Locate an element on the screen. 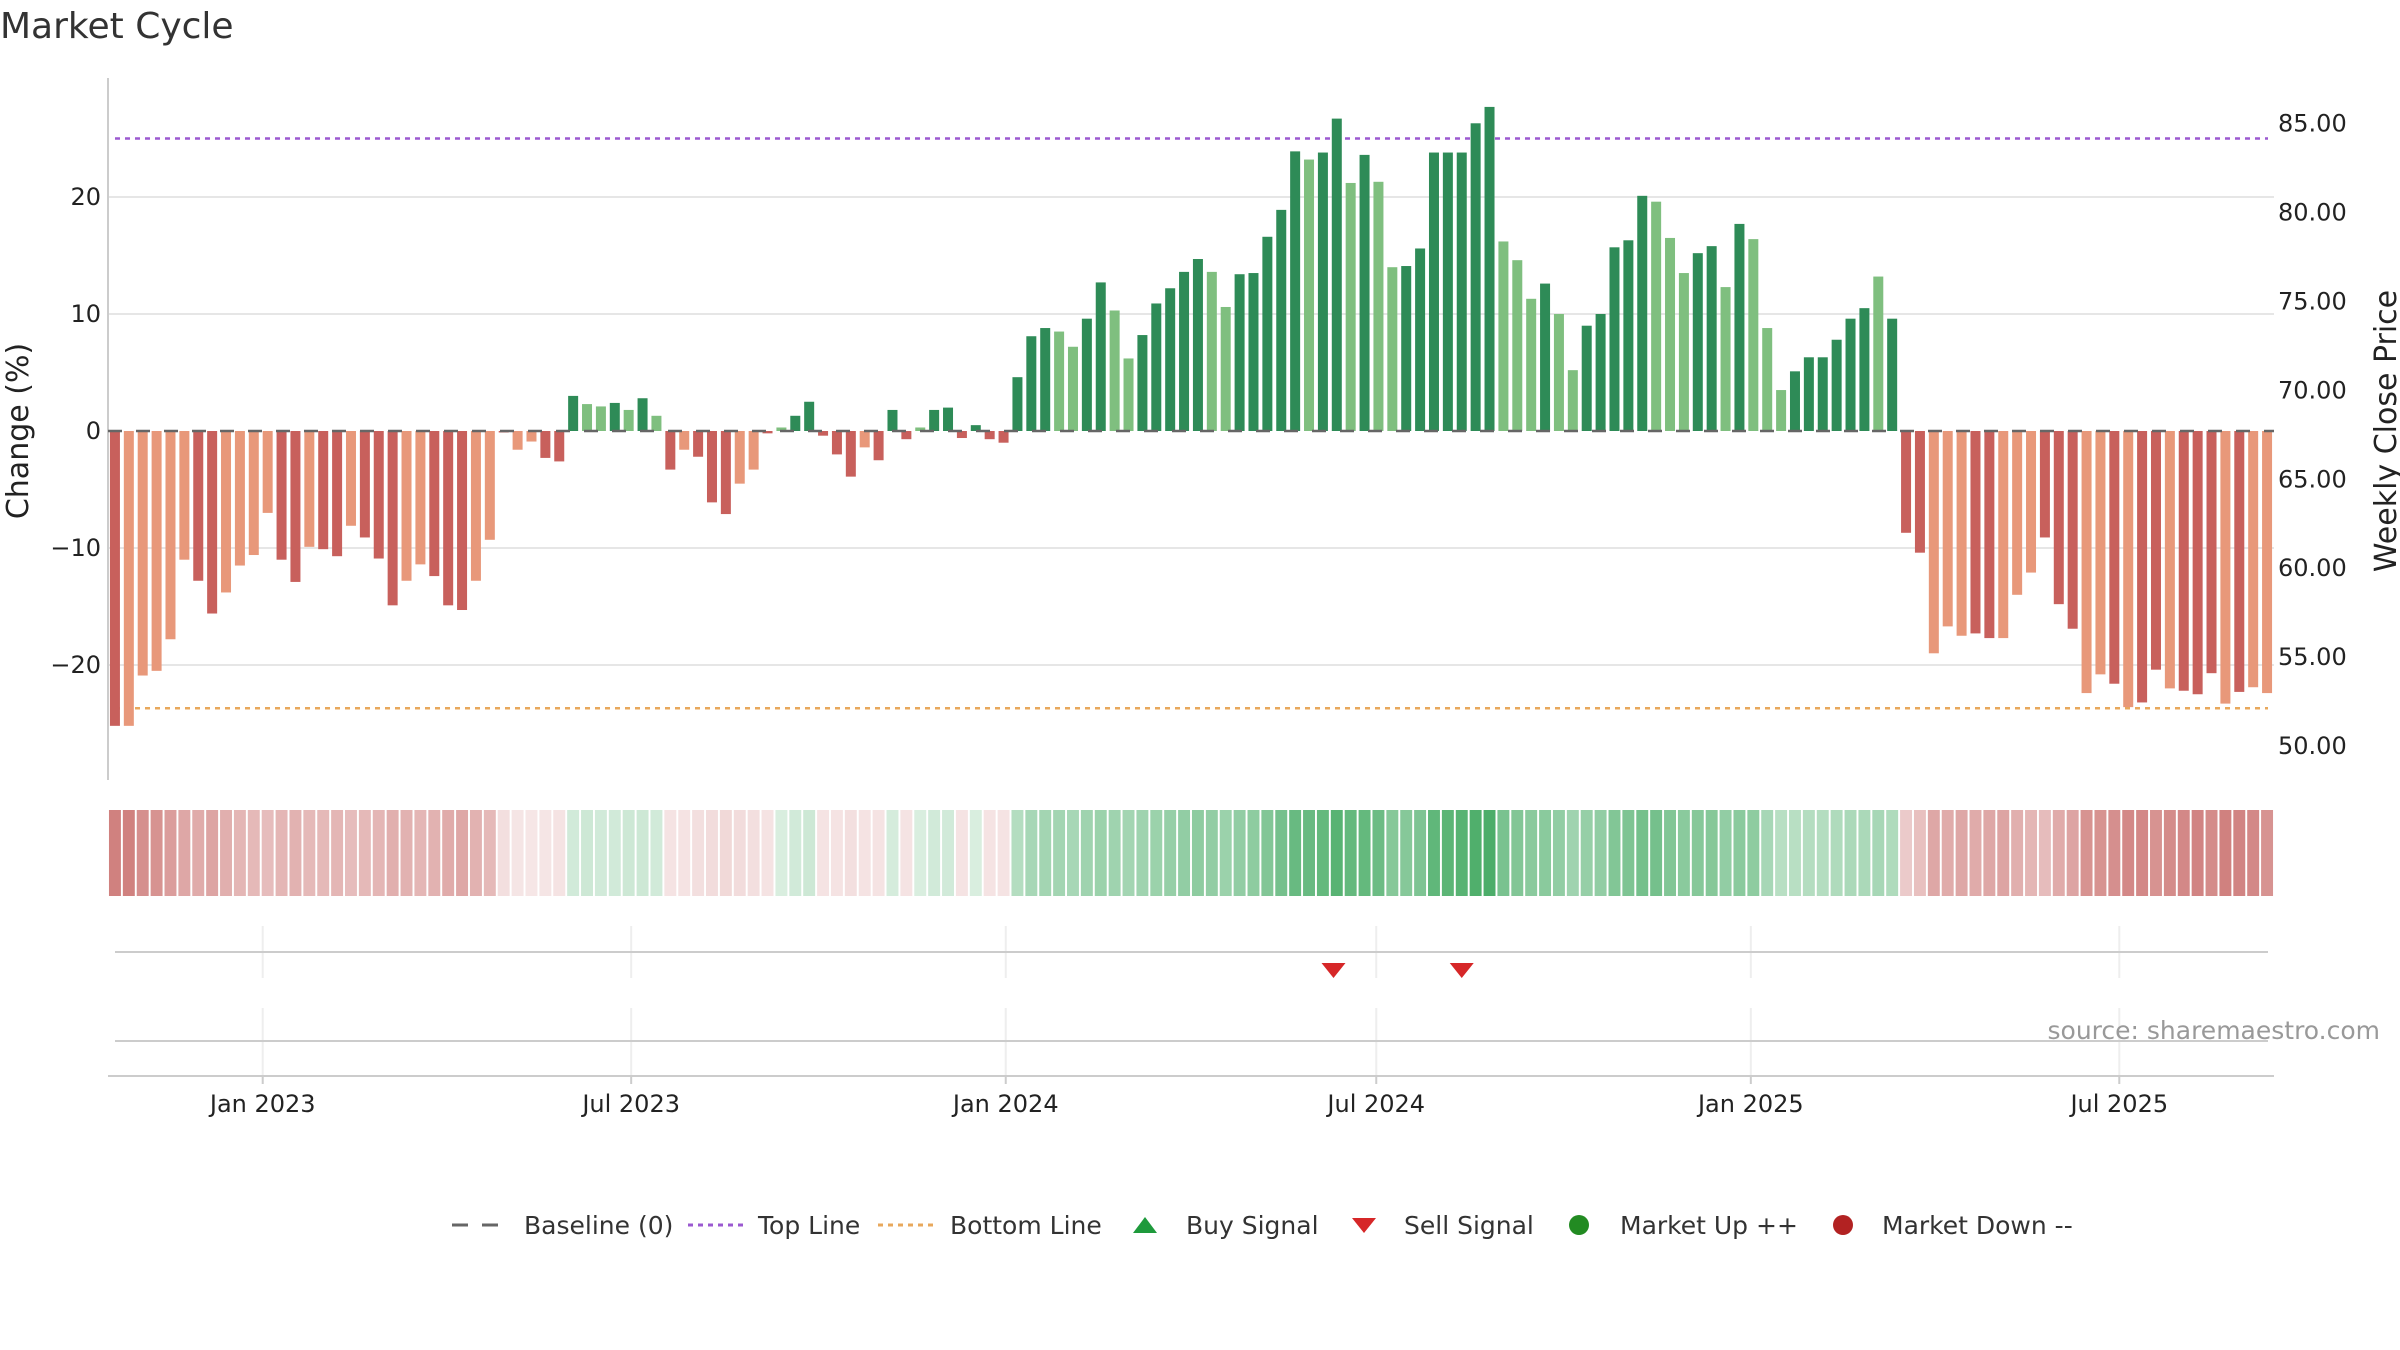 This screenshot has width=2400, height=1350. y2-tick-label: 50.00 is located at coordinates (2312, 746).